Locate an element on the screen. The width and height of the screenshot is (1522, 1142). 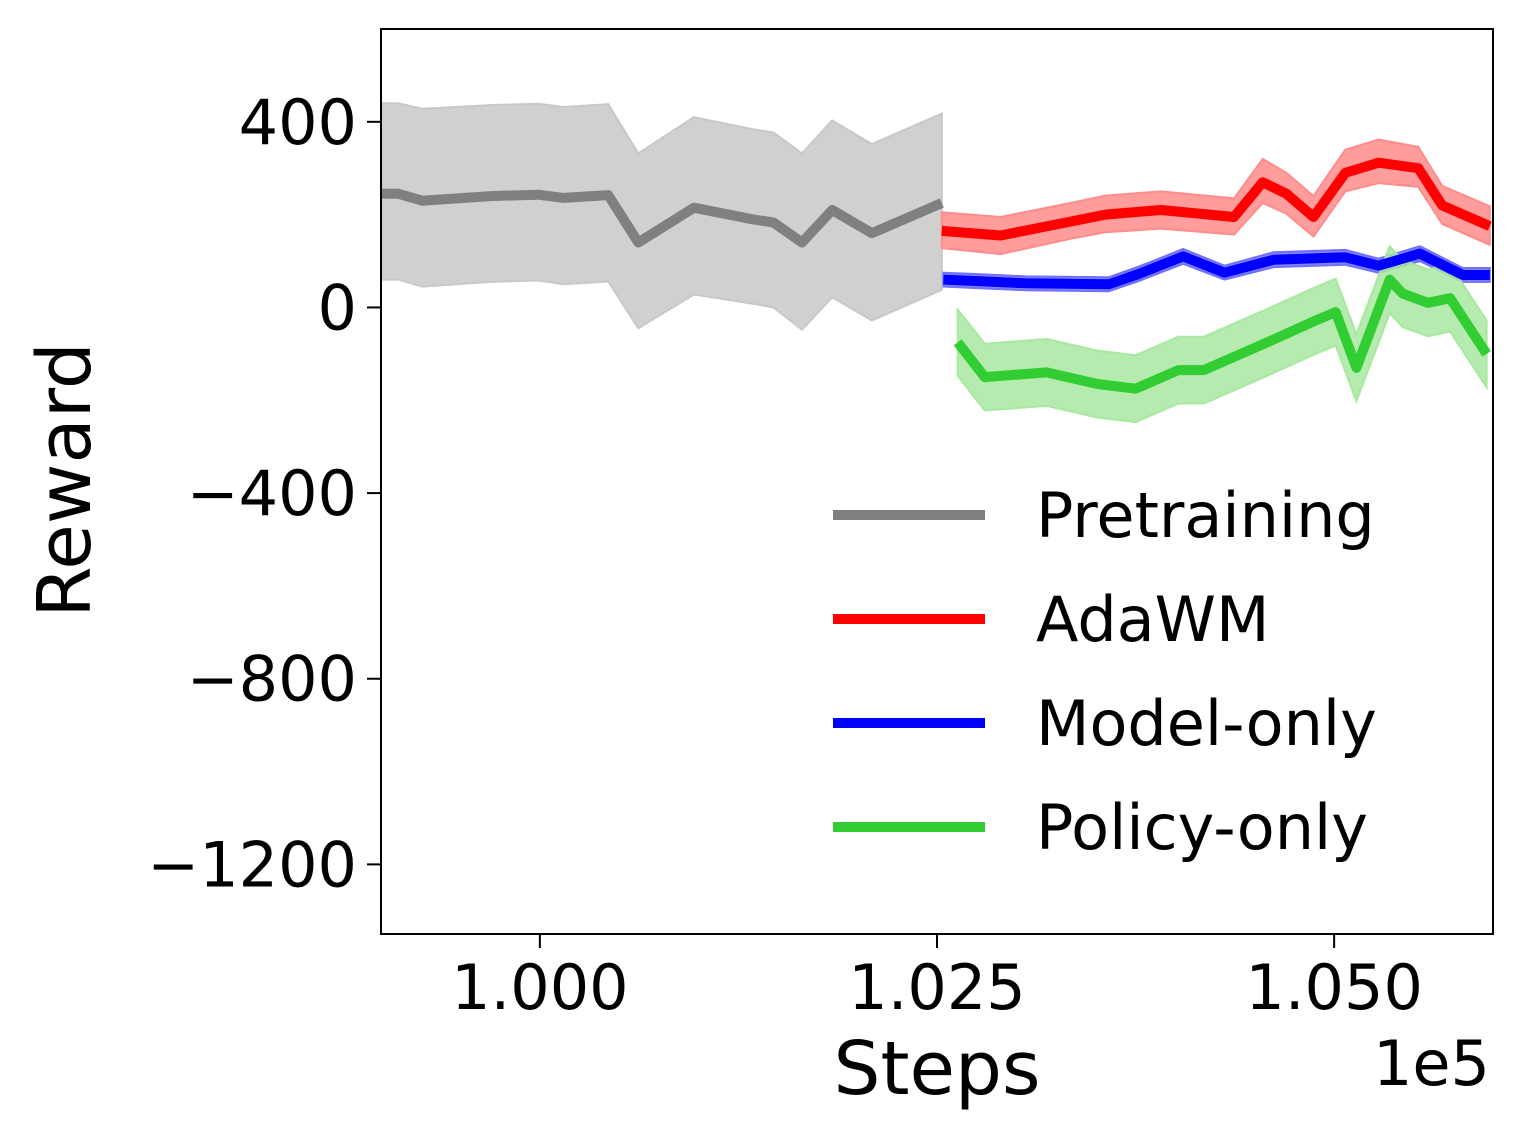
x-axis-label: Steps is located at coordinates (936, 1069).